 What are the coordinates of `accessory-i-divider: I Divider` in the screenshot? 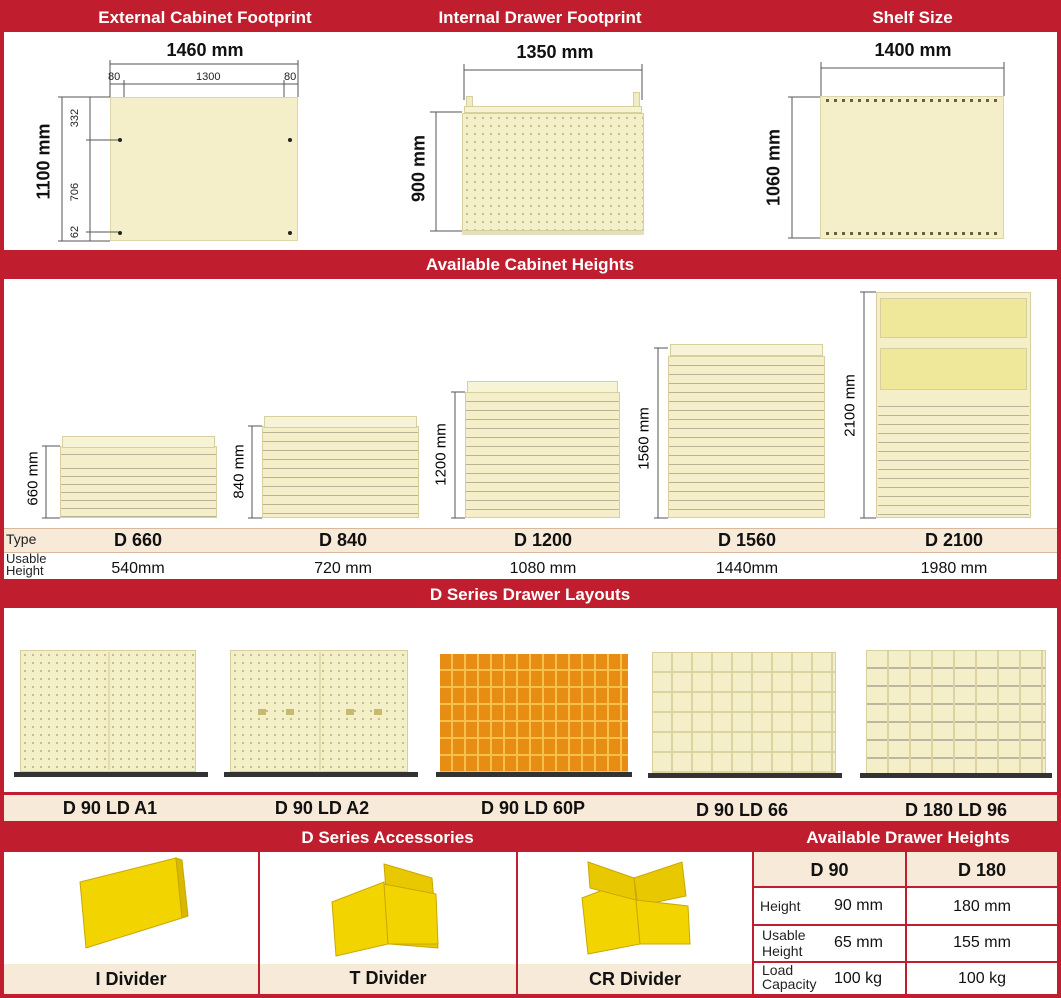 It's located at (131, 979).